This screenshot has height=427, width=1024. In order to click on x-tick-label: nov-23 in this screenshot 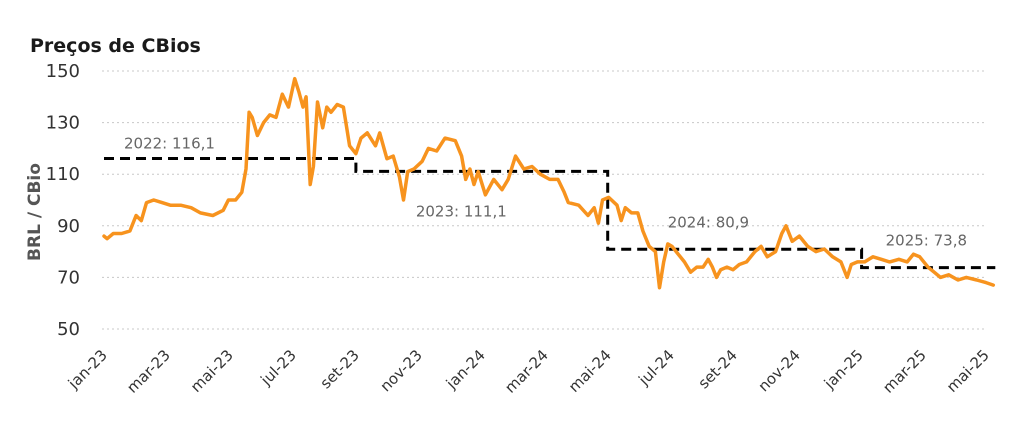, I will do `click(401, 370)`.